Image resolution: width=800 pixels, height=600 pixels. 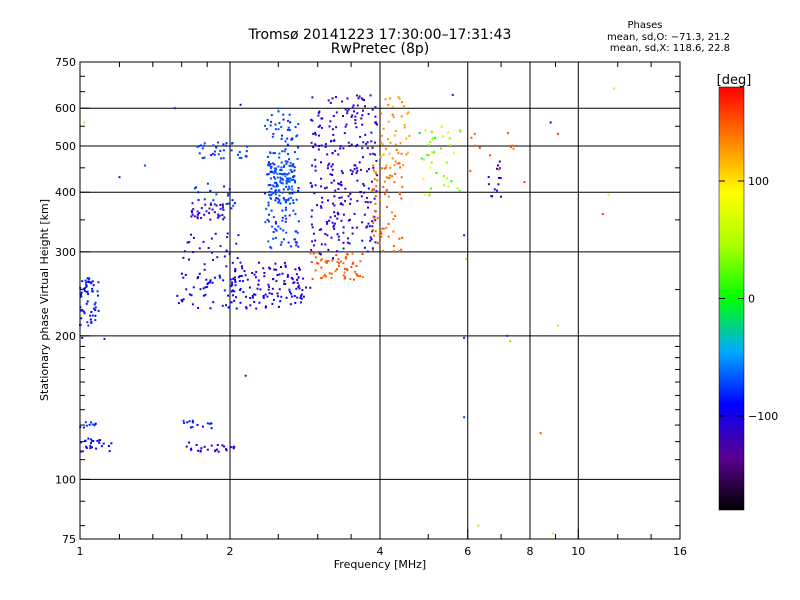 What do you see at coordinates (65, 252) in the screenshot?
I see `y-tick-label: 300` at bounding box center [65, 252].